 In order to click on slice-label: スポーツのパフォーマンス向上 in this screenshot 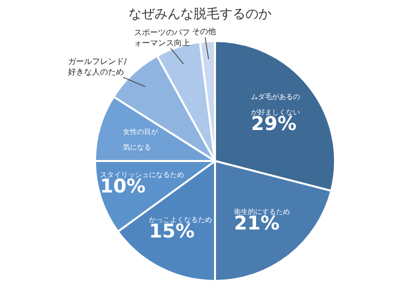, I will do `click(162, 38)`.